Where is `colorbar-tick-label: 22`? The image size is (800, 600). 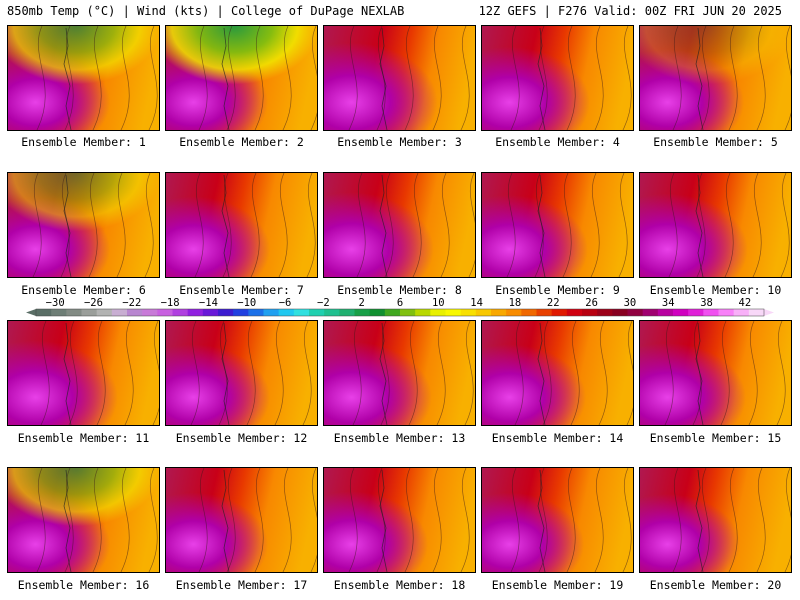
colorbar-tick-label: 22 is located at coordinates (553, 303).